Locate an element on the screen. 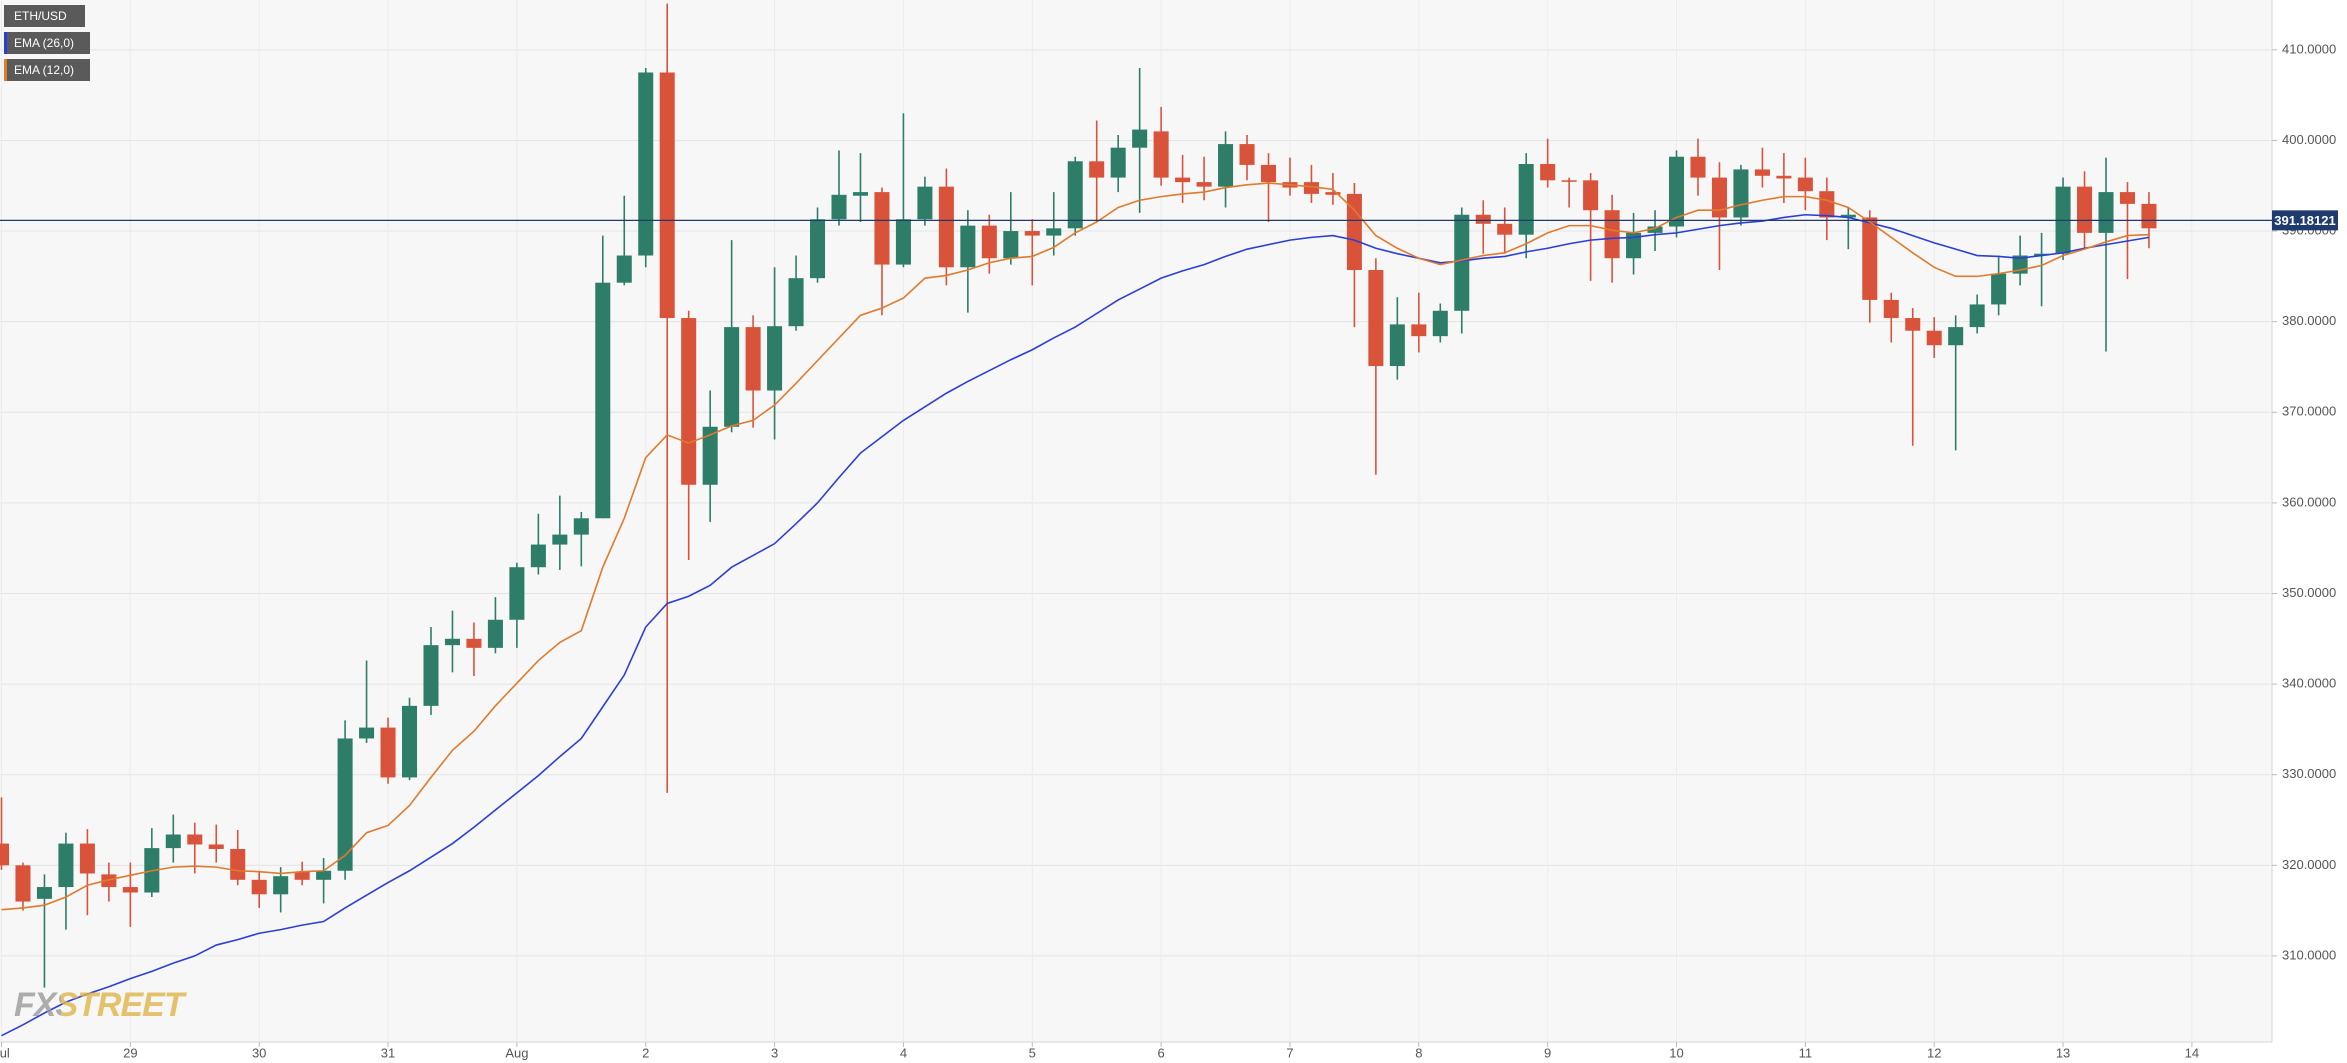 The image size is (2347, 1063). y-tick-label: 310.0000 is located at coordinates (2309, 954).